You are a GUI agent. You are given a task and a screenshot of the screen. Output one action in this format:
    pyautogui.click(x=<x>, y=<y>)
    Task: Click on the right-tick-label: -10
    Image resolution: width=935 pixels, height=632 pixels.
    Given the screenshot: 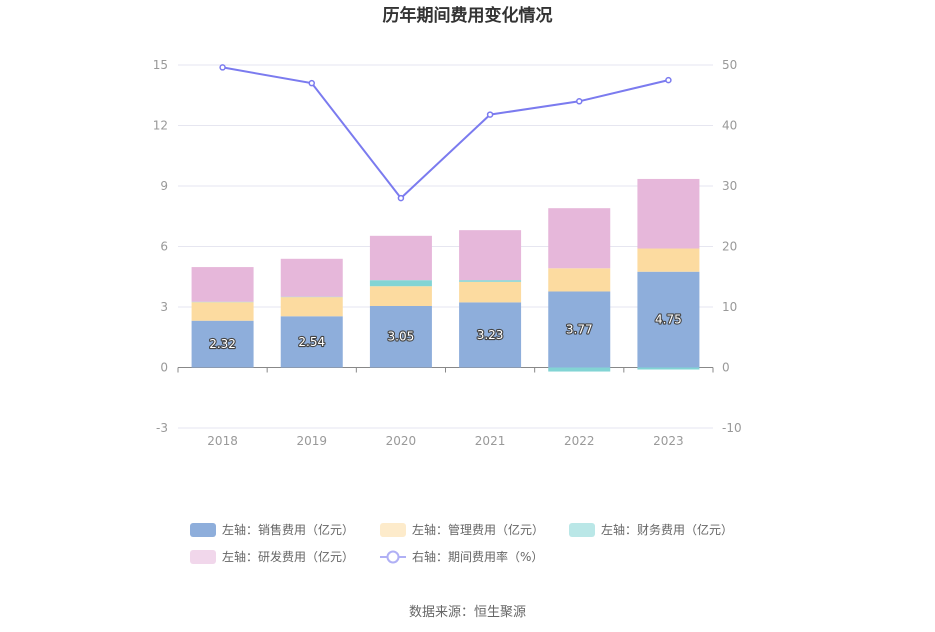 What is the action you would take?
    pyautogui.click(x=732, y=428)
    